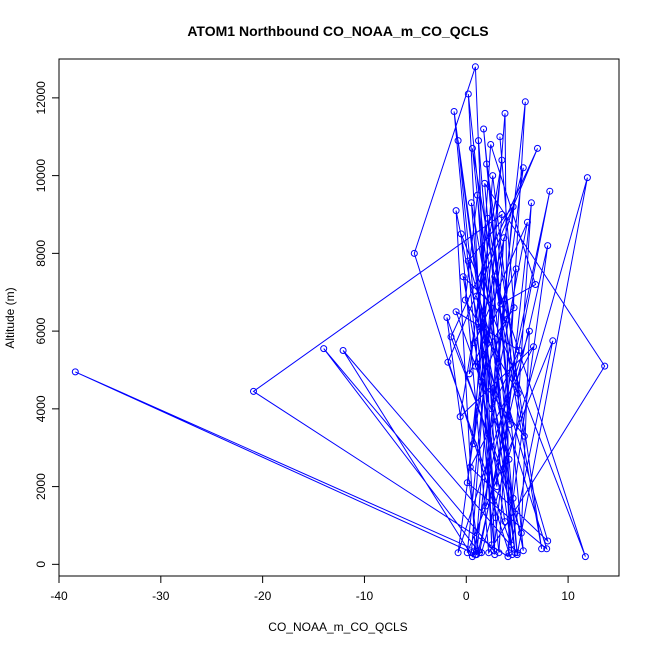 The image size is (650, 655). I want to click on x-tick-label: -30, so click(161, 596).